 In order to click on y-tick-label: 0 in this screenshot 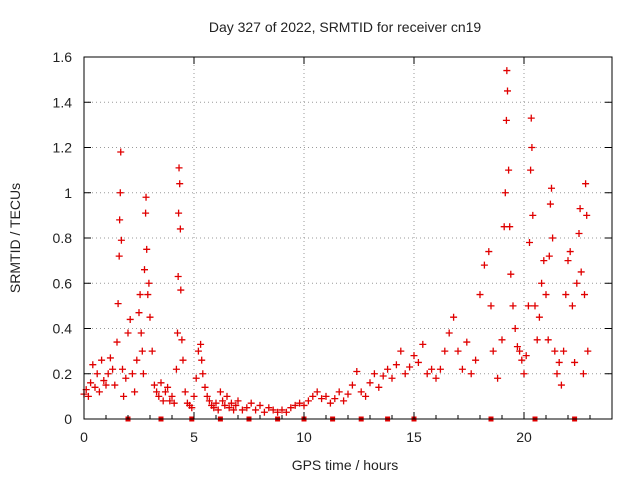, I will do `click(68, 419)`.